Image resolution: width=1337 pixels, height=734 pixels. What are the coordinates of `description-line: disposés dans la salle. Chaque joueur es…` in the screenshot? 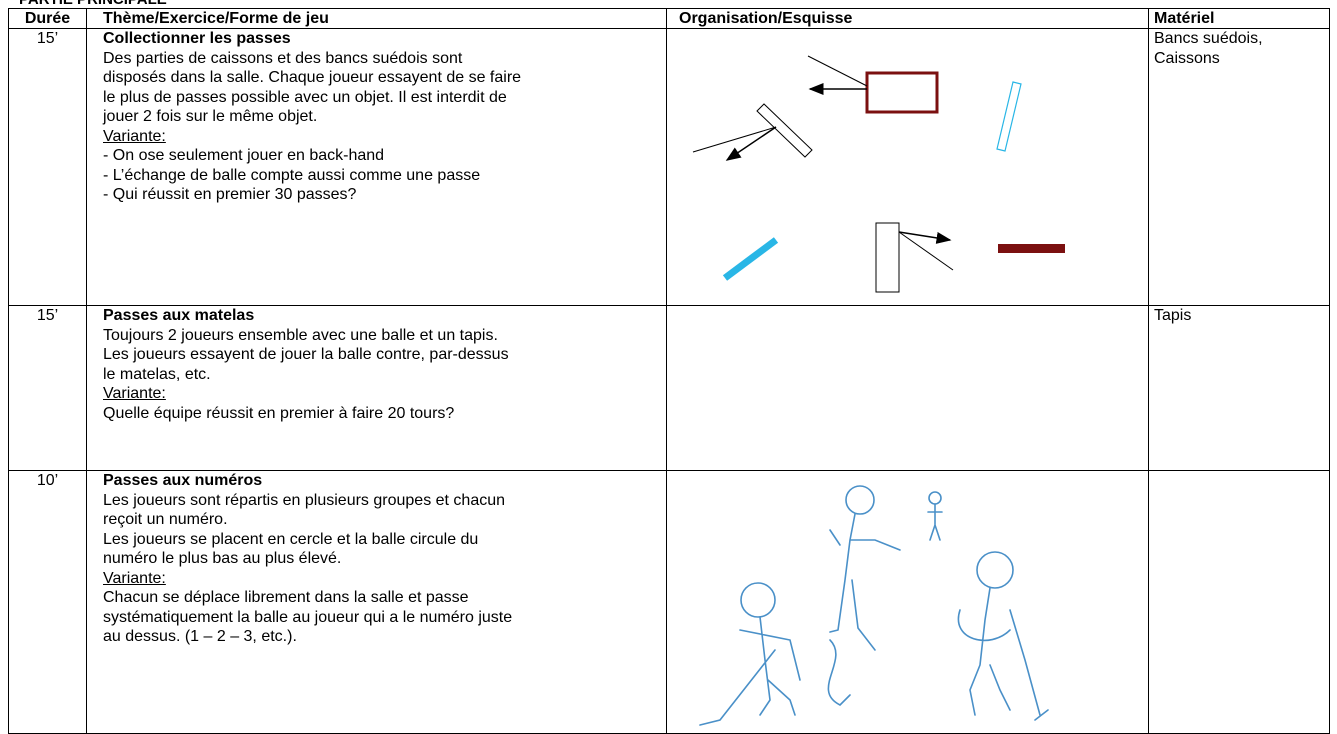 It's located at (312, 77).